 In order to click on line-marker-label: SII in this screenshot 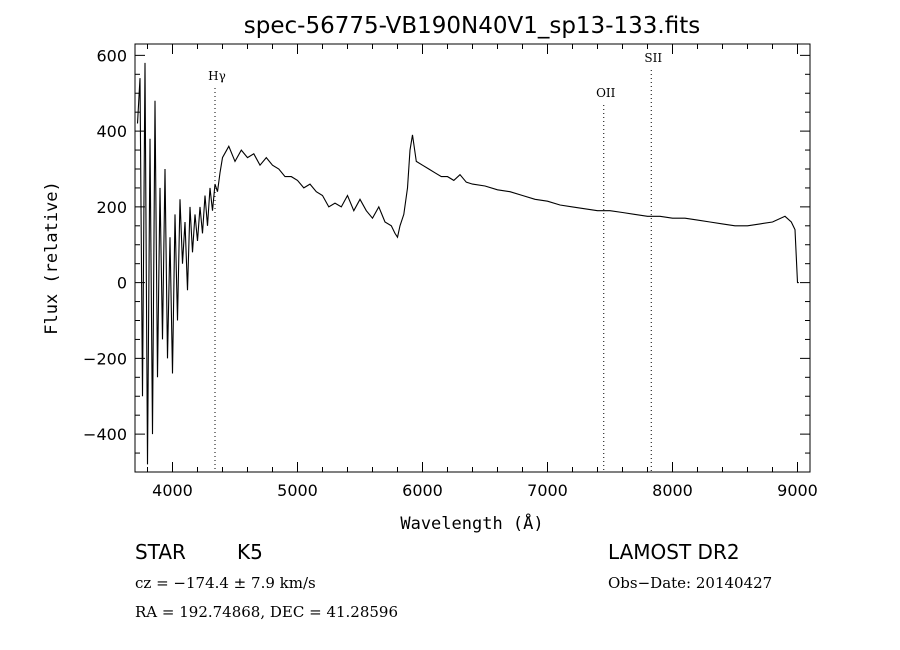, I will do `click(653, 58)`.